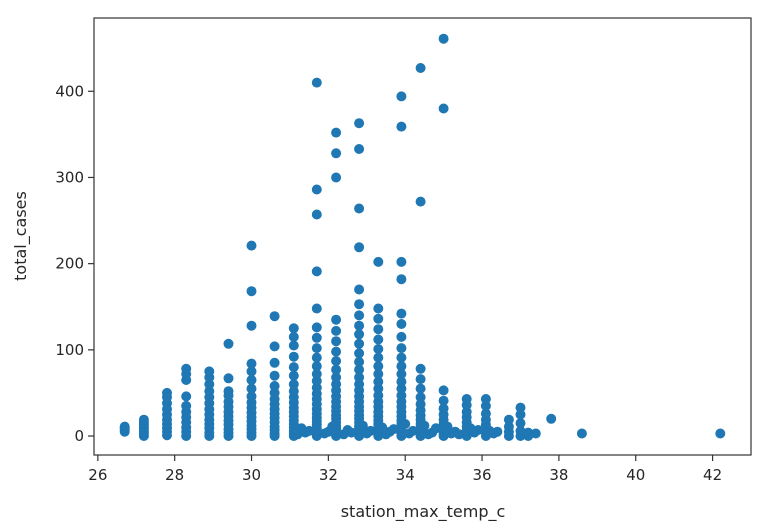 The image size is (774, 530). I want to click on x-tick-label: 40, so click(635, 475).